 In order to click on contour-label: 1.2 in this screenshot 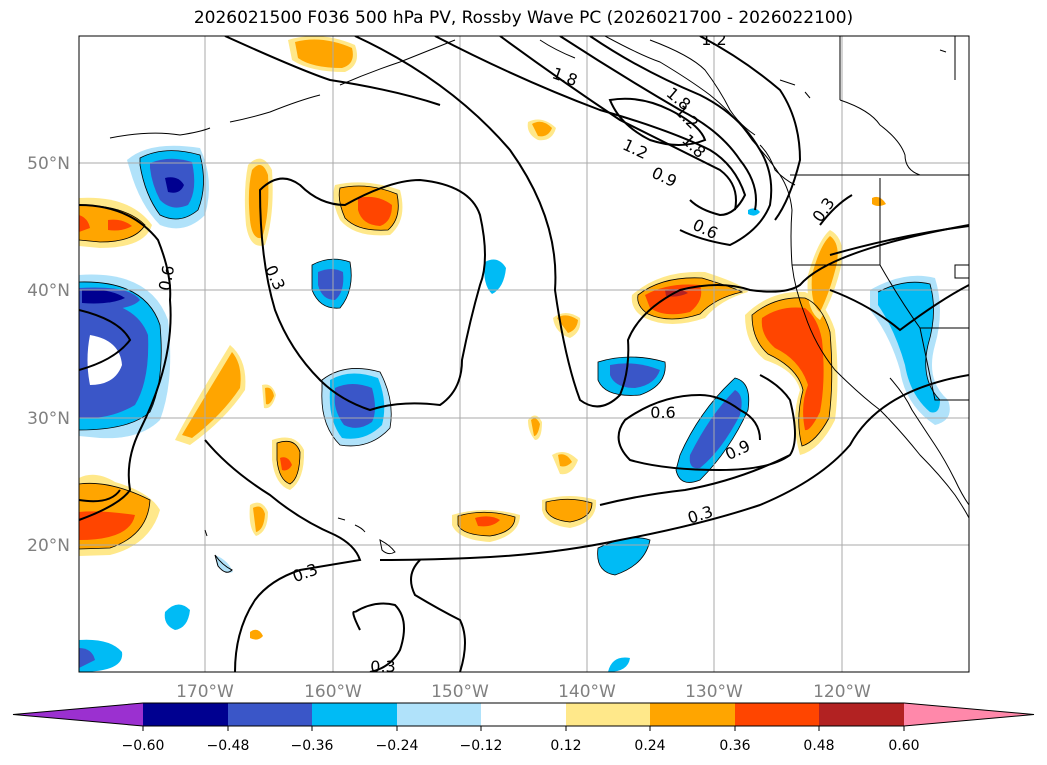, I will do `click(713, 39)`.